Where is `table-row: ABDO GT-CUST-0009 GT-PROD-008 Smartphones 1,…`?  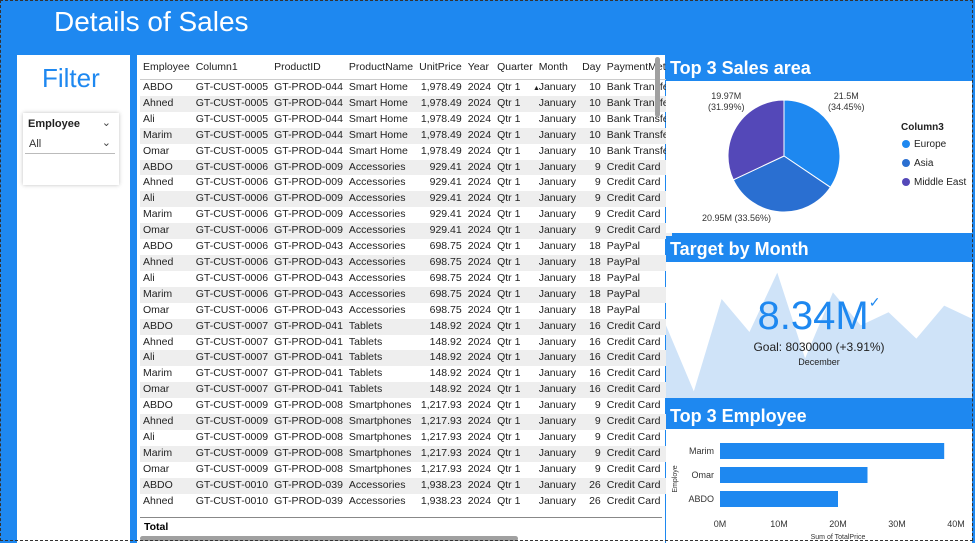 table-row: ABDO GT-CUST-0009 GT-PROD-008 Smartphones 1,… is located at coordinates (406, 406).